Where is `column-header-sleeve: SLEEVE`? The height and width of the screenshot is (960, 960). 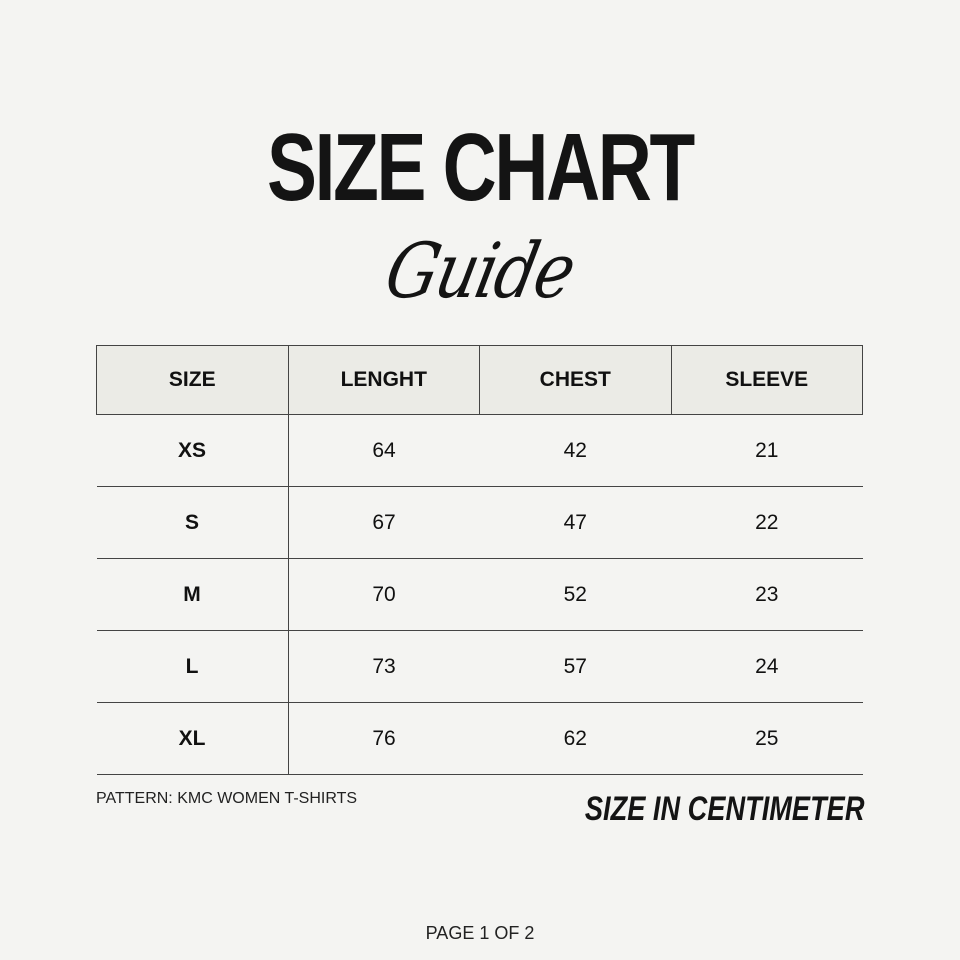
column-header-sleeve: SLEEVE is located at coordinates (766, 380).